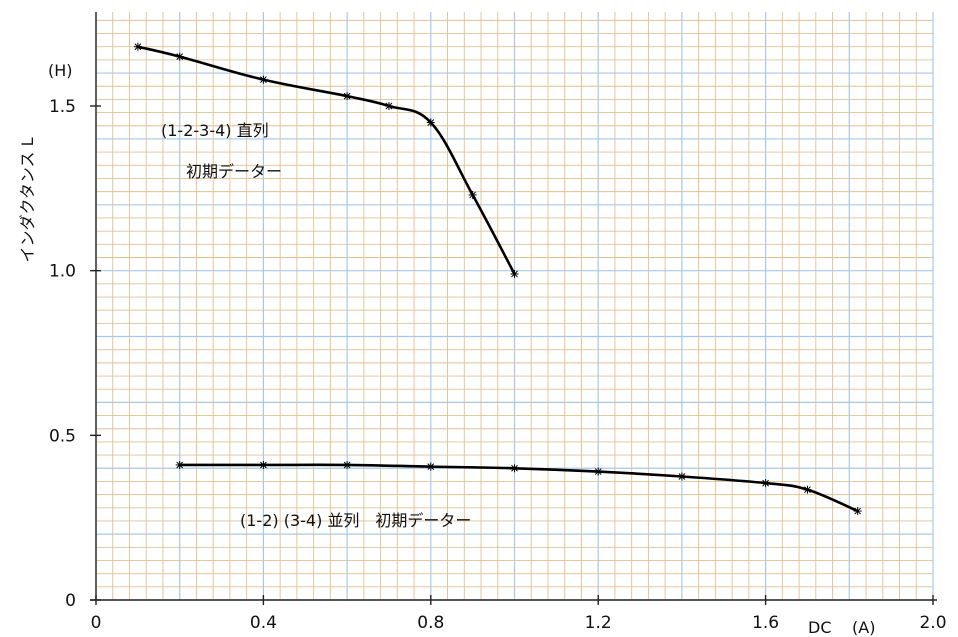 Image resolution: width=958 pixels, height=637 pixels. I want to click on y-axis-unit: (H), so click(60, 70).